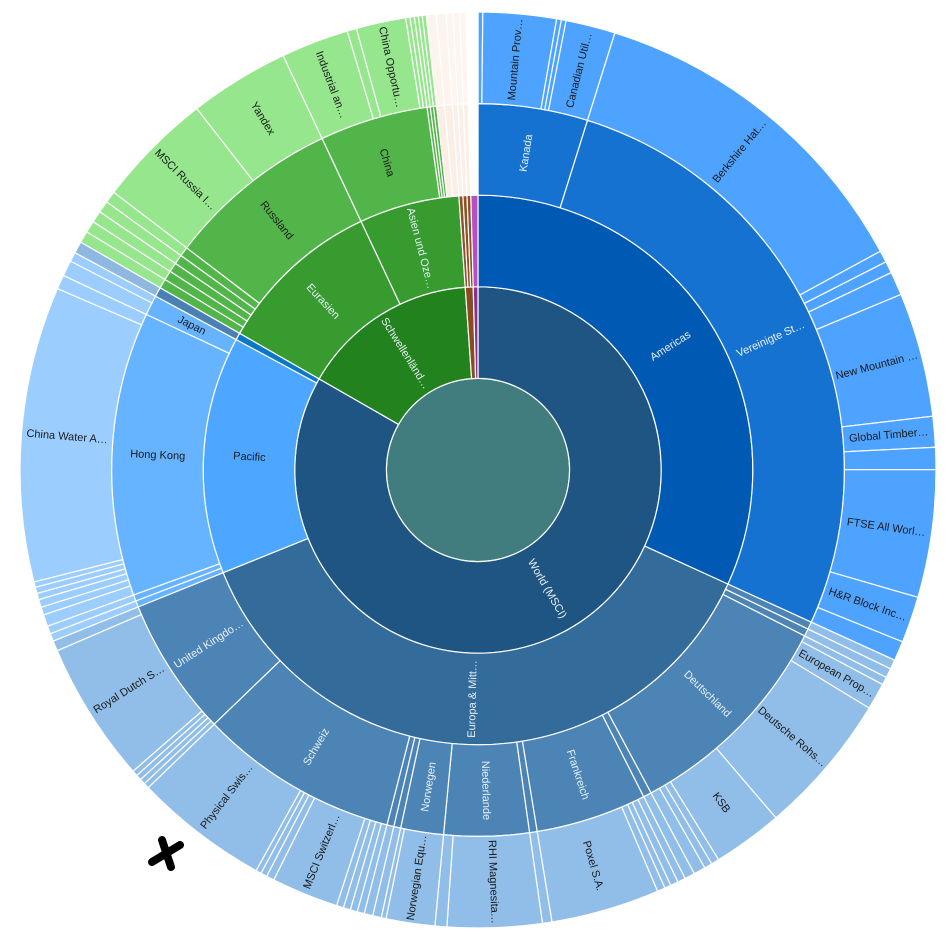 The image size is (952, 935). I want to click on segment-rhi-magnesita, so click(495, 880).